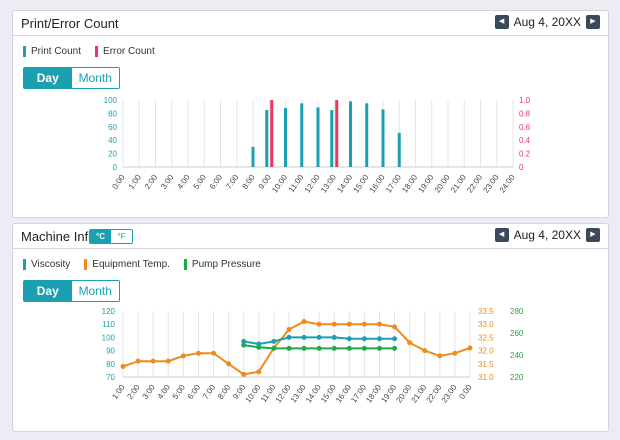 This screenshot has height=440, width=620. I want to click on panel-title: Print/Error Count, so click(70, 23).